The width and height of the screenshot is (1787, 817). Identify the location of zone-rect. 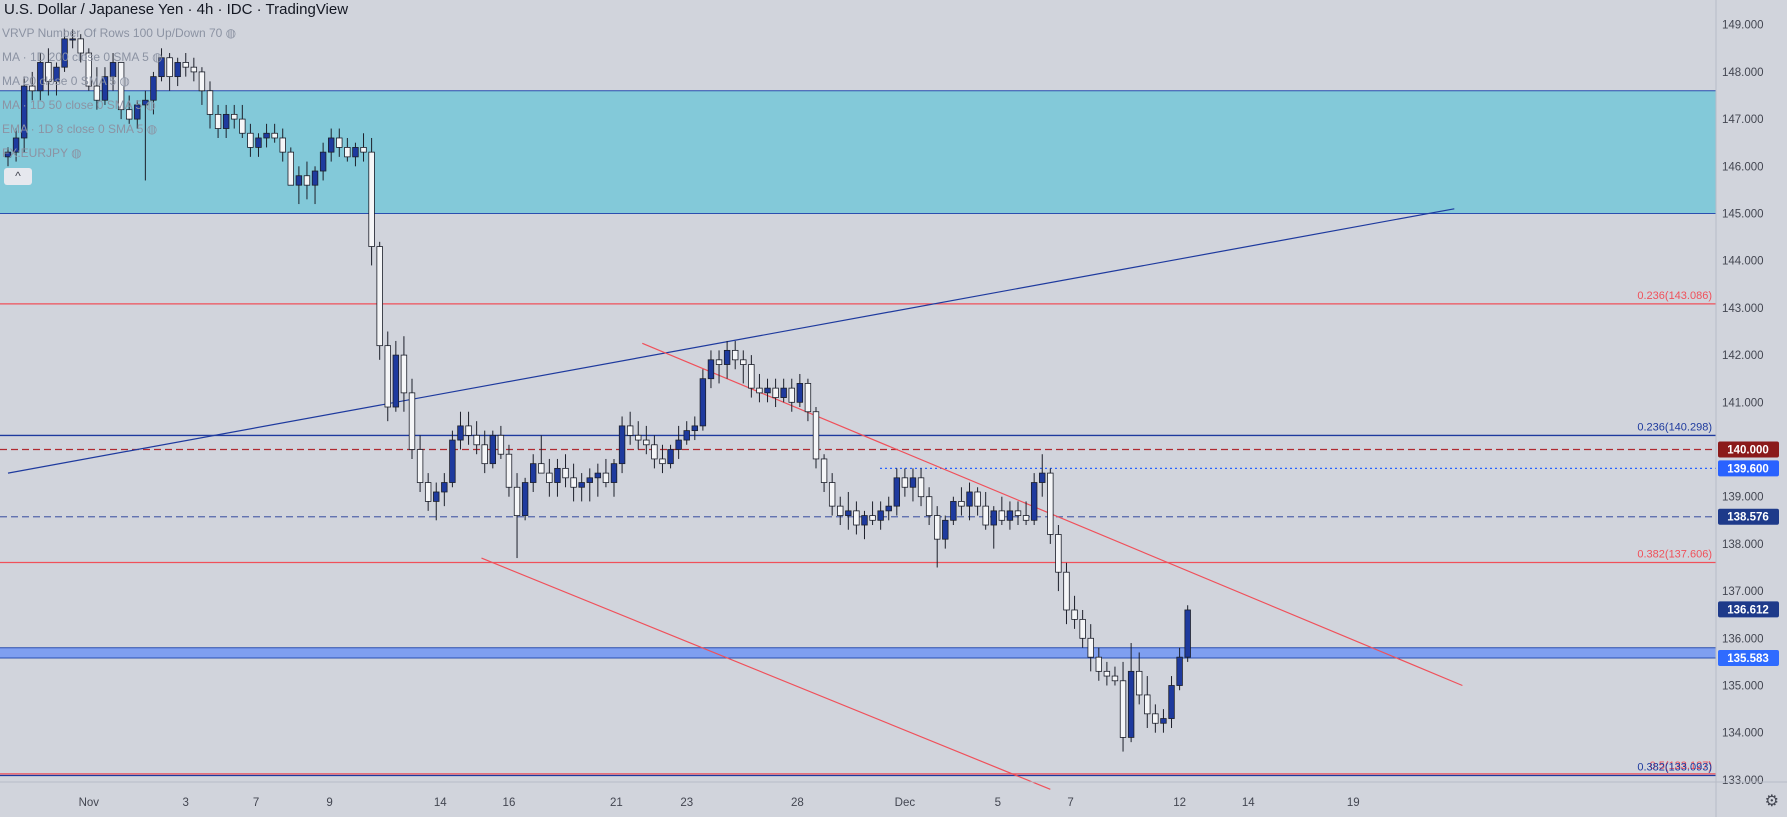
(858, 152).